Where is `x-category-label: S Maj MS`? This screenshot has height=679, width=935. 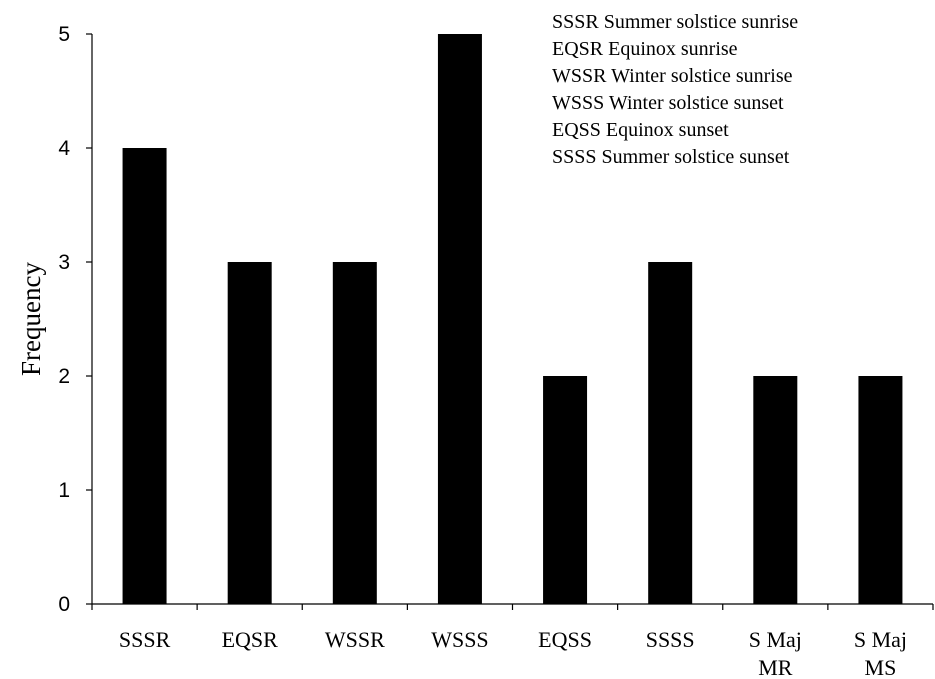 x-category-label: S Maj MS is located at coordinates (880, 653).